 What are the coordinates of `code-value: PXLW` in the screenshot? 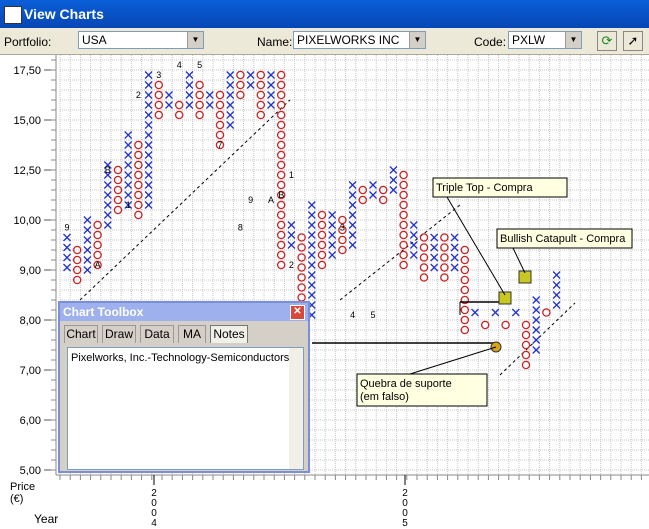 It's located at (529, 40).